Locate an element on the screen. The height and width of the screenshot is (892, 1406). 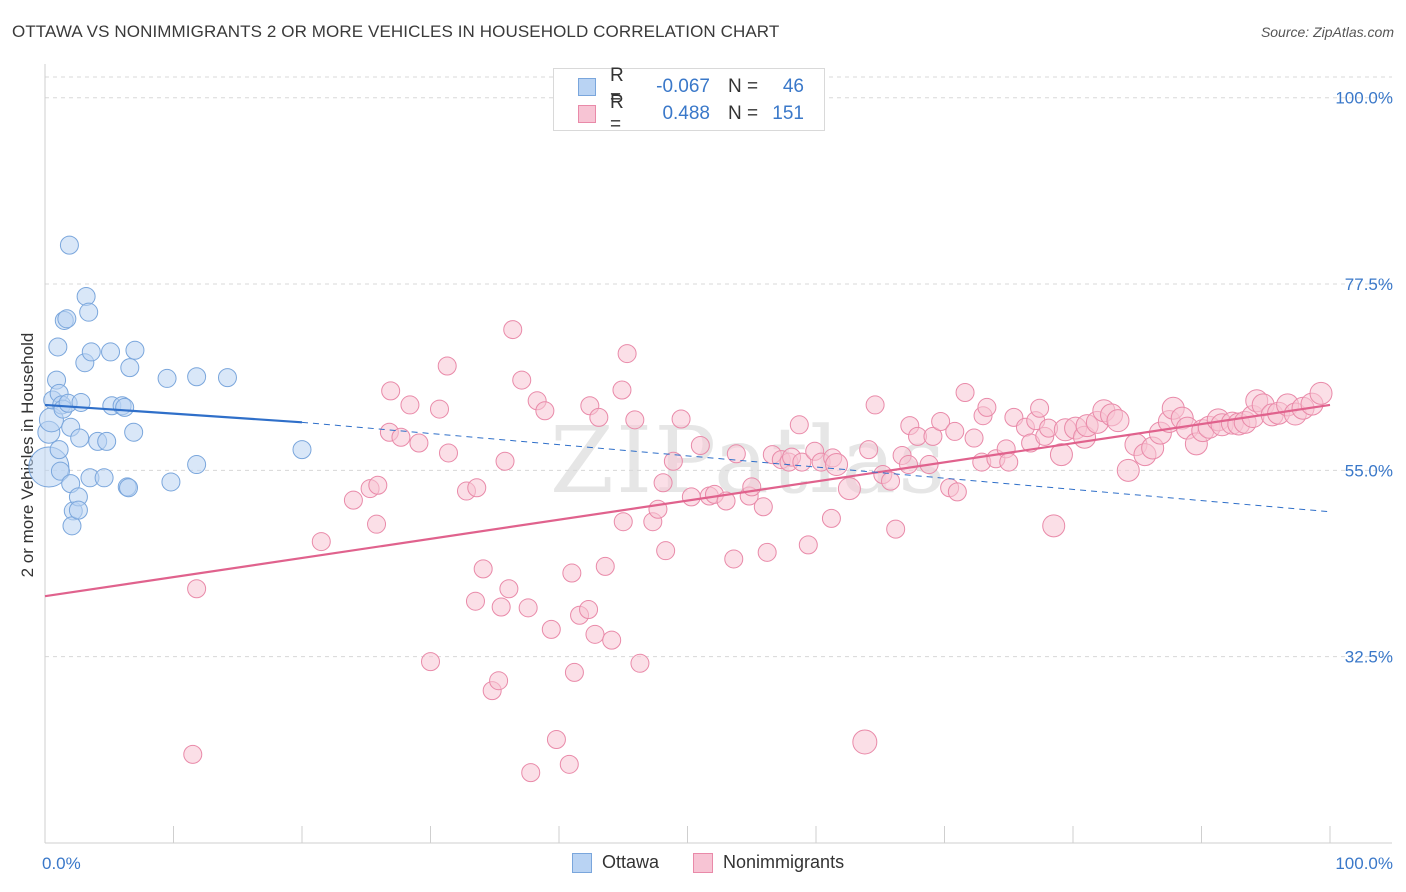
legend-row-ottawa: R = -0.067 N = 46 is located at coordinates (691, 86).